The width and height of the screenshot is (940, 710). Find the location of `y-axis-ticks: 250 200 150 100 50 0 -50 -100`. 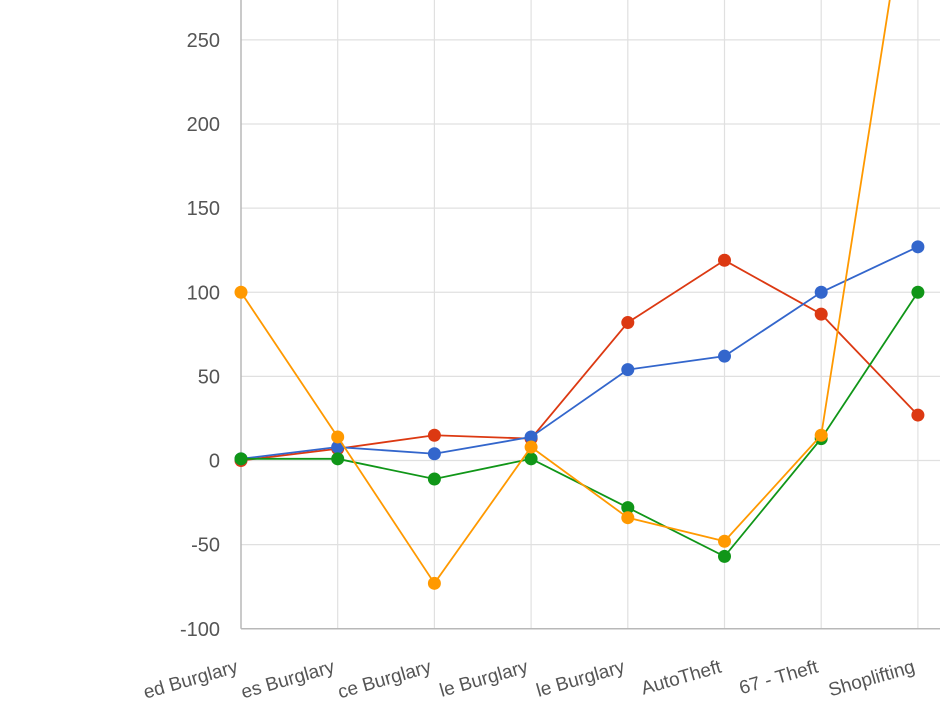

y-axis-ticks: 250 200 150 100 50 0 -50 -100 is located at coordinates (200, 335).